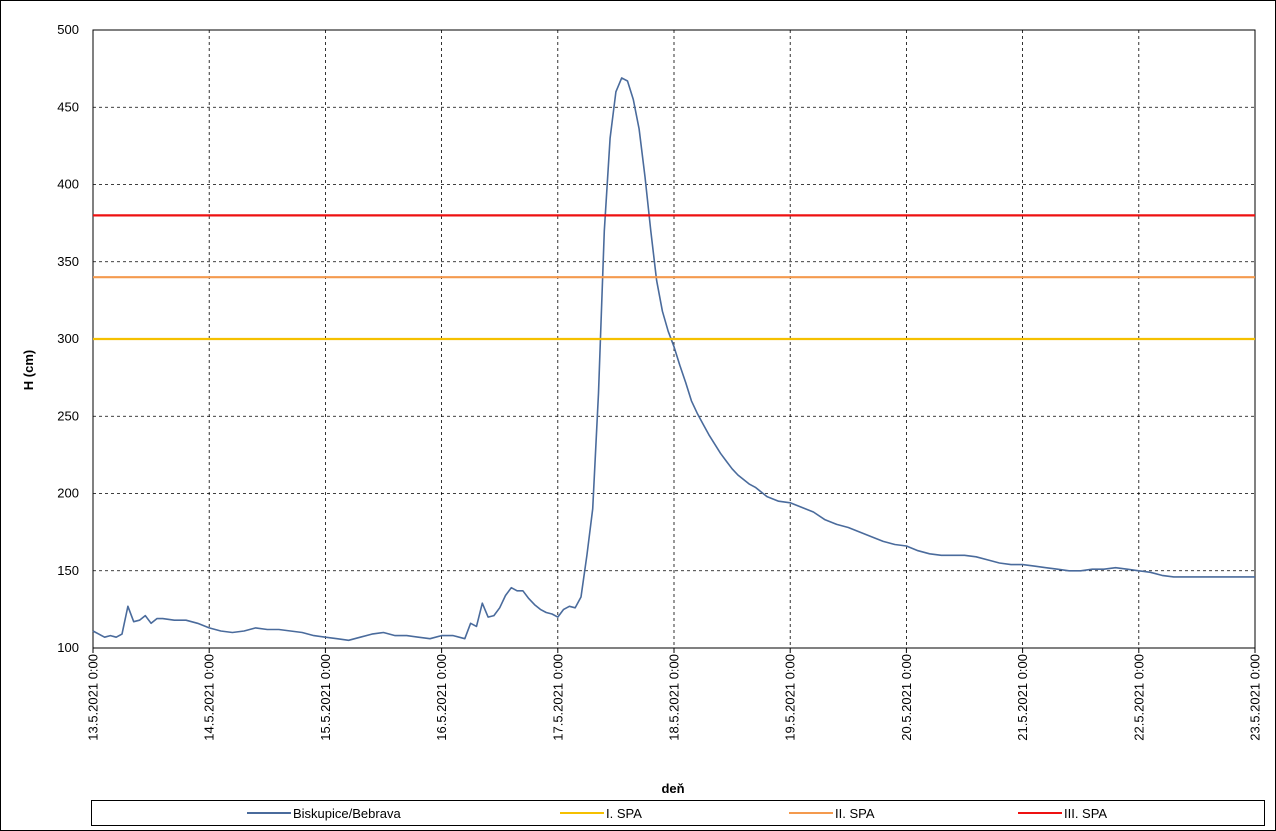 The width and height of the screenshot is (1276, 831). I want to click on legend-item-biskupice: Biskupice/Bebrava, so click(324, 813).